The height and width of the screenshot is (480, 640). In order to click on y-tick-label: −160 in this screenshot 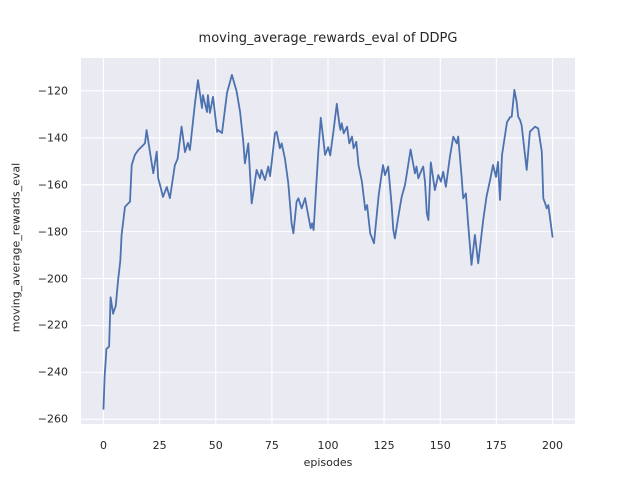, I will do `click(52, 185)`.